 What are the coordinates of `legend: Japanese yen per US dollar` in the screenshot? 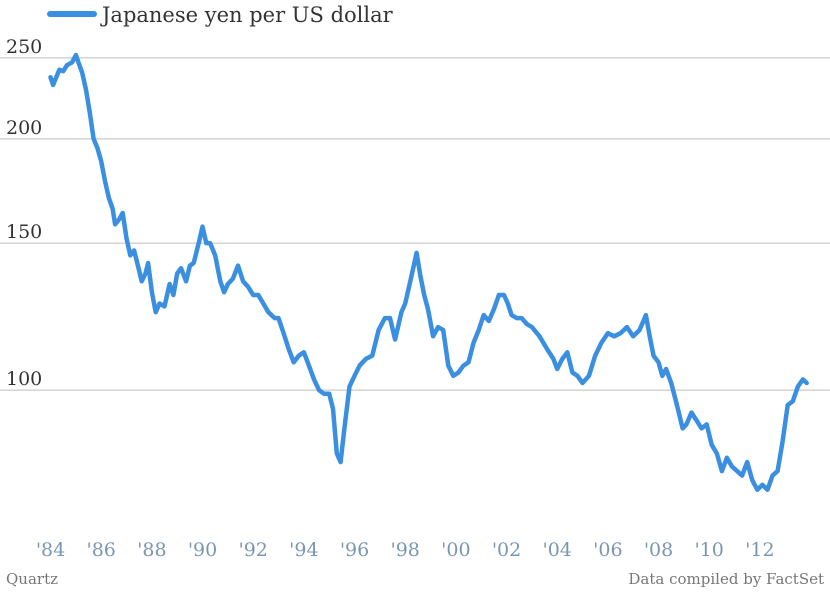 It's located at (220, 15).